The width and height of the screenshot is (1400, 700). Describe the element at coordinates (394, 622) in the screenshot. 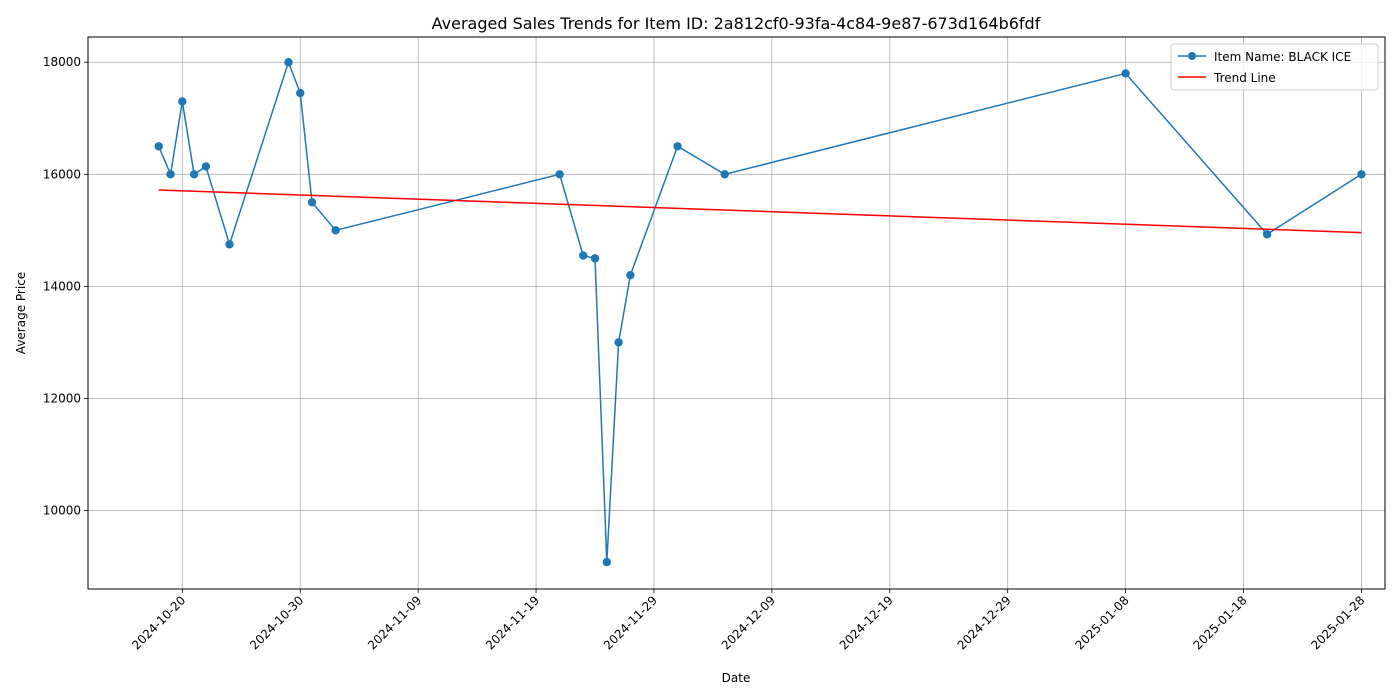

I see `x-tick-label: 2024-11-09` at that location.